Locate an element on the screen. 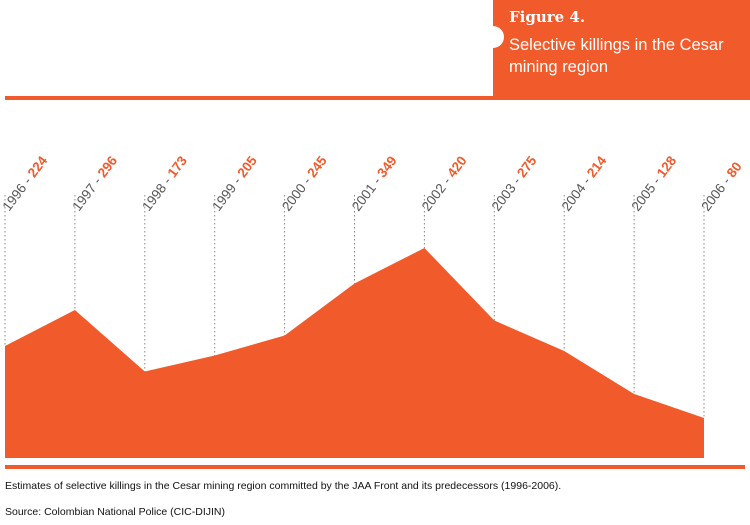  tick-label-2004: 2004 - 214 is located at coordinates (584, 183).